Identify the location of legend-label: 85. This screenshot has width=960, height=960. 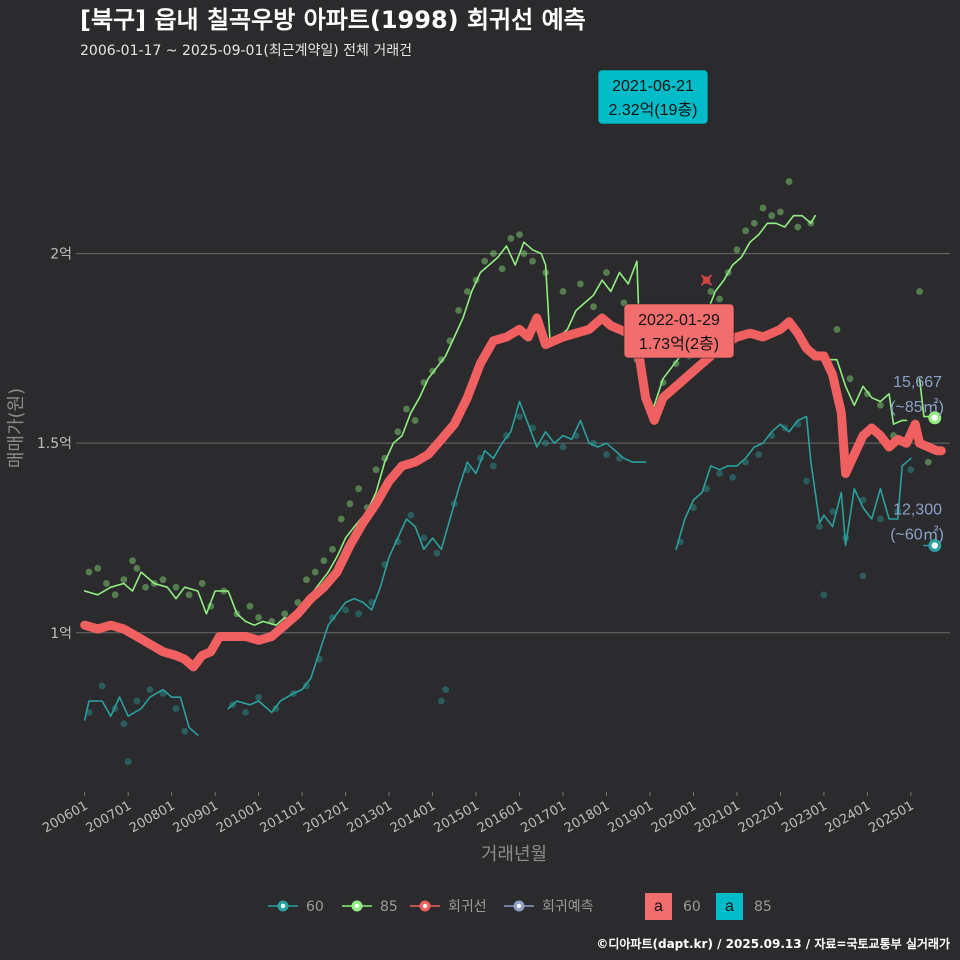
(389, 907).